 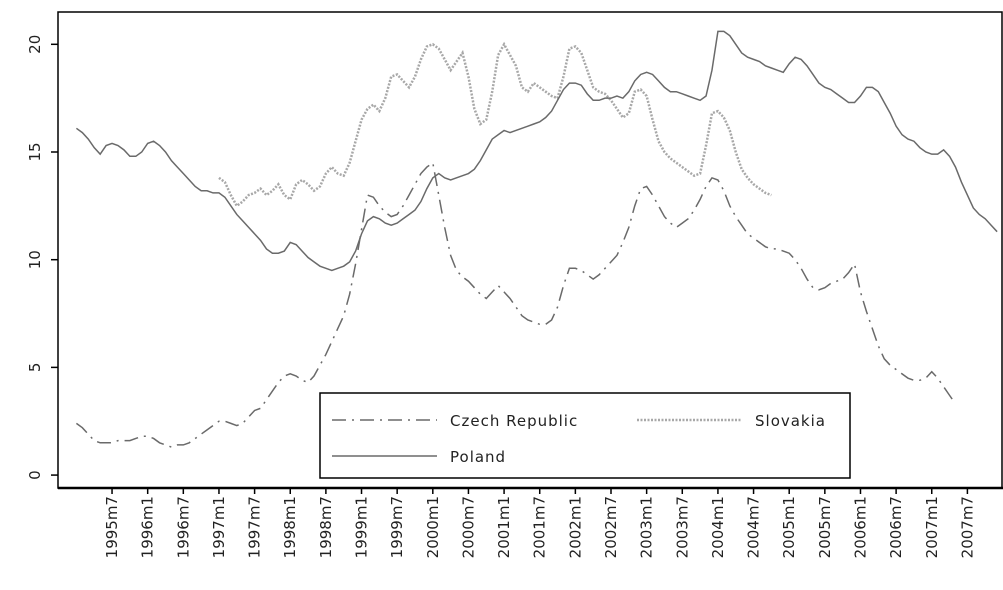 I want to click on y-tick-label: 0, so click(x=35, y=475).